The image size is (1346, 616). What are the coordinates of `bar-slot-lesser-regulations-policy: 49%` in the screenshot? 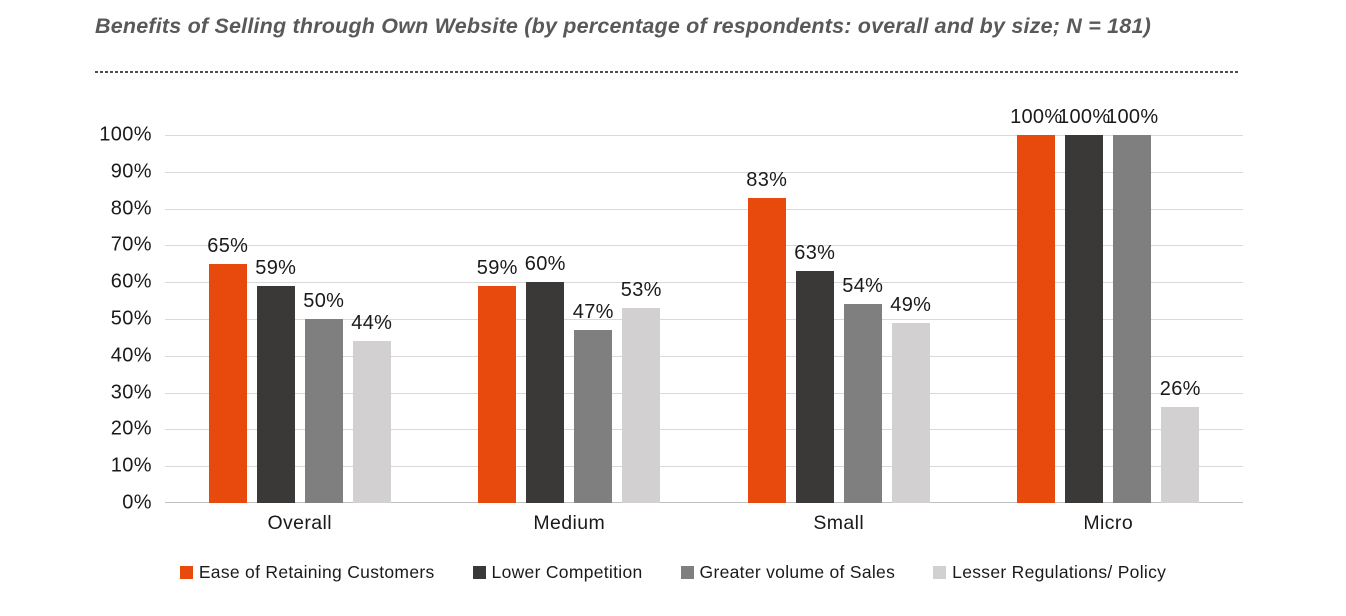 It's located at (911, 319).